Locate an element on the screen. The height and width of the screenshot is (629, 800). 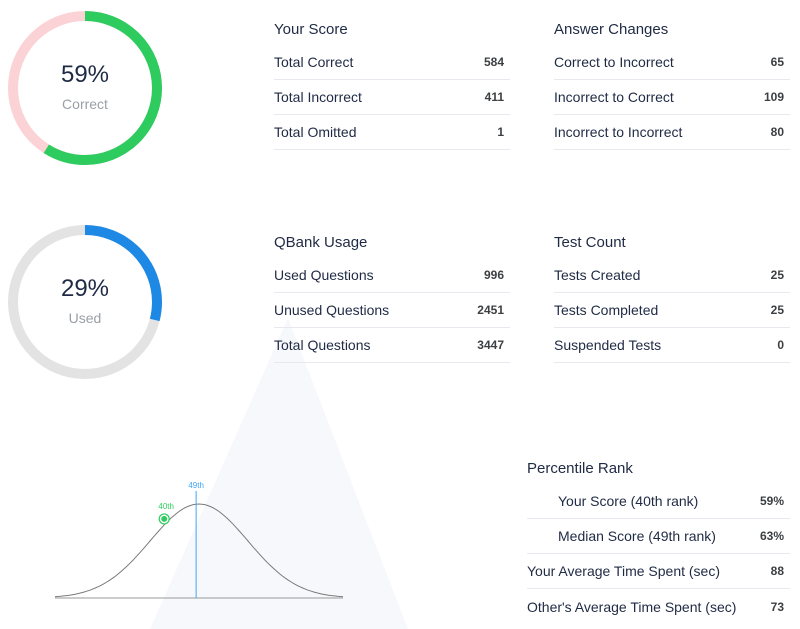
stat-label: Total Questions is located at coordinates (322, 345).